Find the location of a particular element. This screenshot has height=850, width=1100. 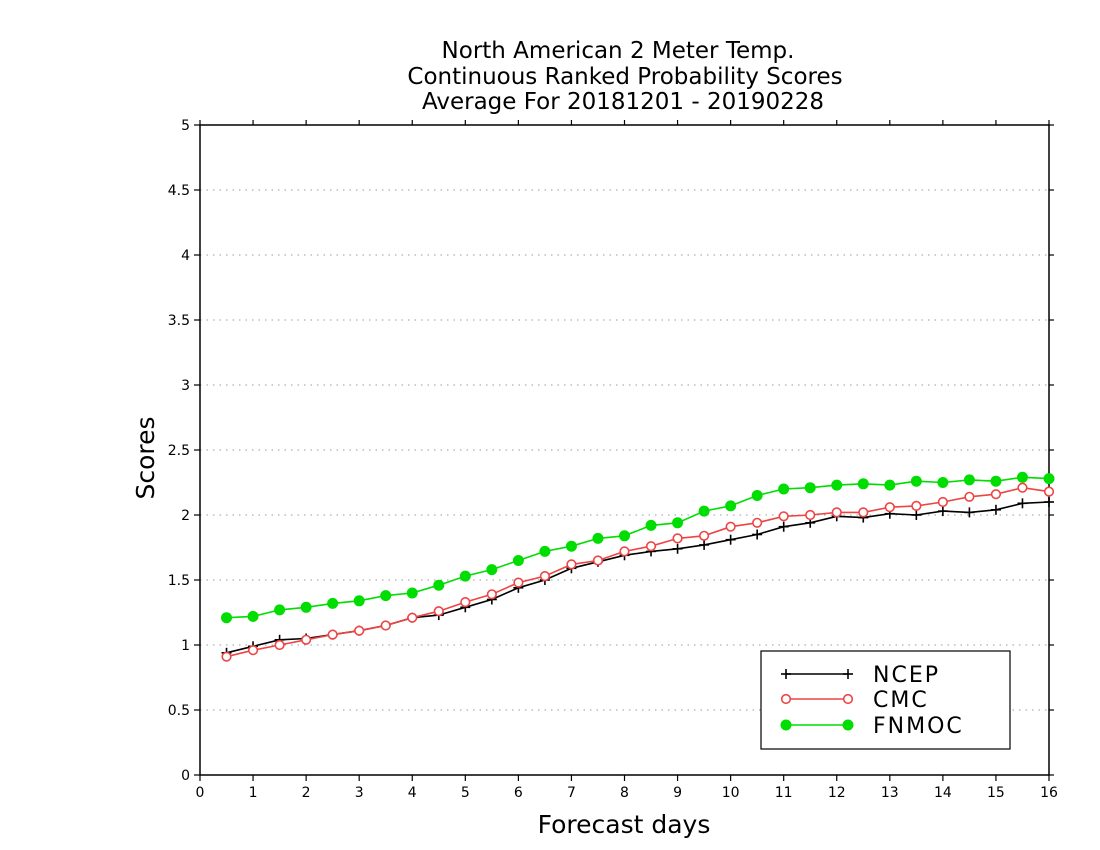

legend-marker-left-cmc is located at coordinates (786, 699).